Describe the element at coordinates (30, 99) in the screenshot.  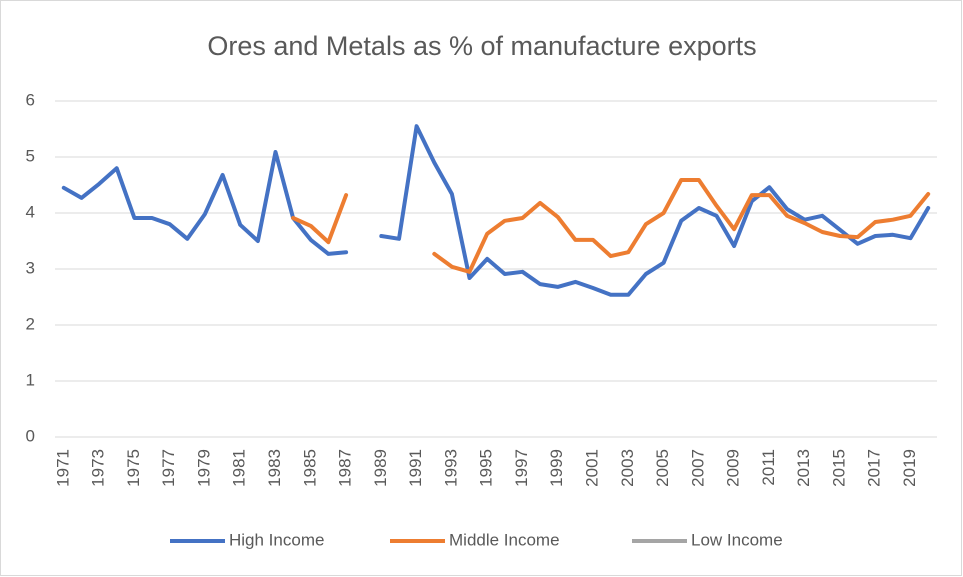
I see `y-tick-label: 6` at that location.